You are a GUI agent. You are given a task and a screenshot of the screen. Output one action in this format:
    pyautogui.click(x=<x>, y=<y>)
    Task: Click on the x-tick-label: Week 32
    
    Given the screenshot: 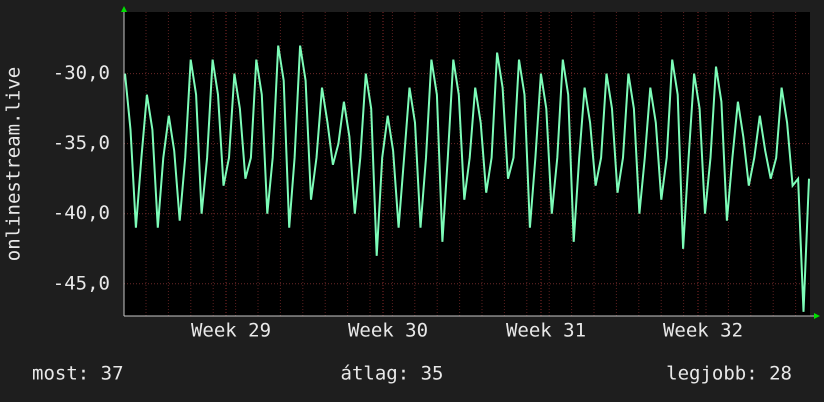 What is the action you would take?
    pyautogui.click(x=703, y=331)
    